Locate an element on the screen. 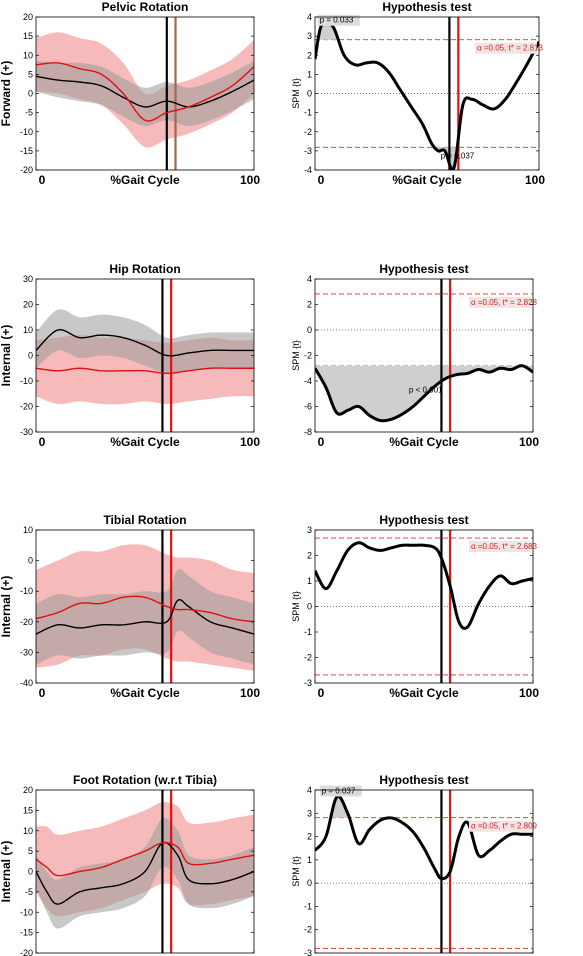  svg-text: α =0.05, t* = 2.683 is located at coordinates (504, 546).